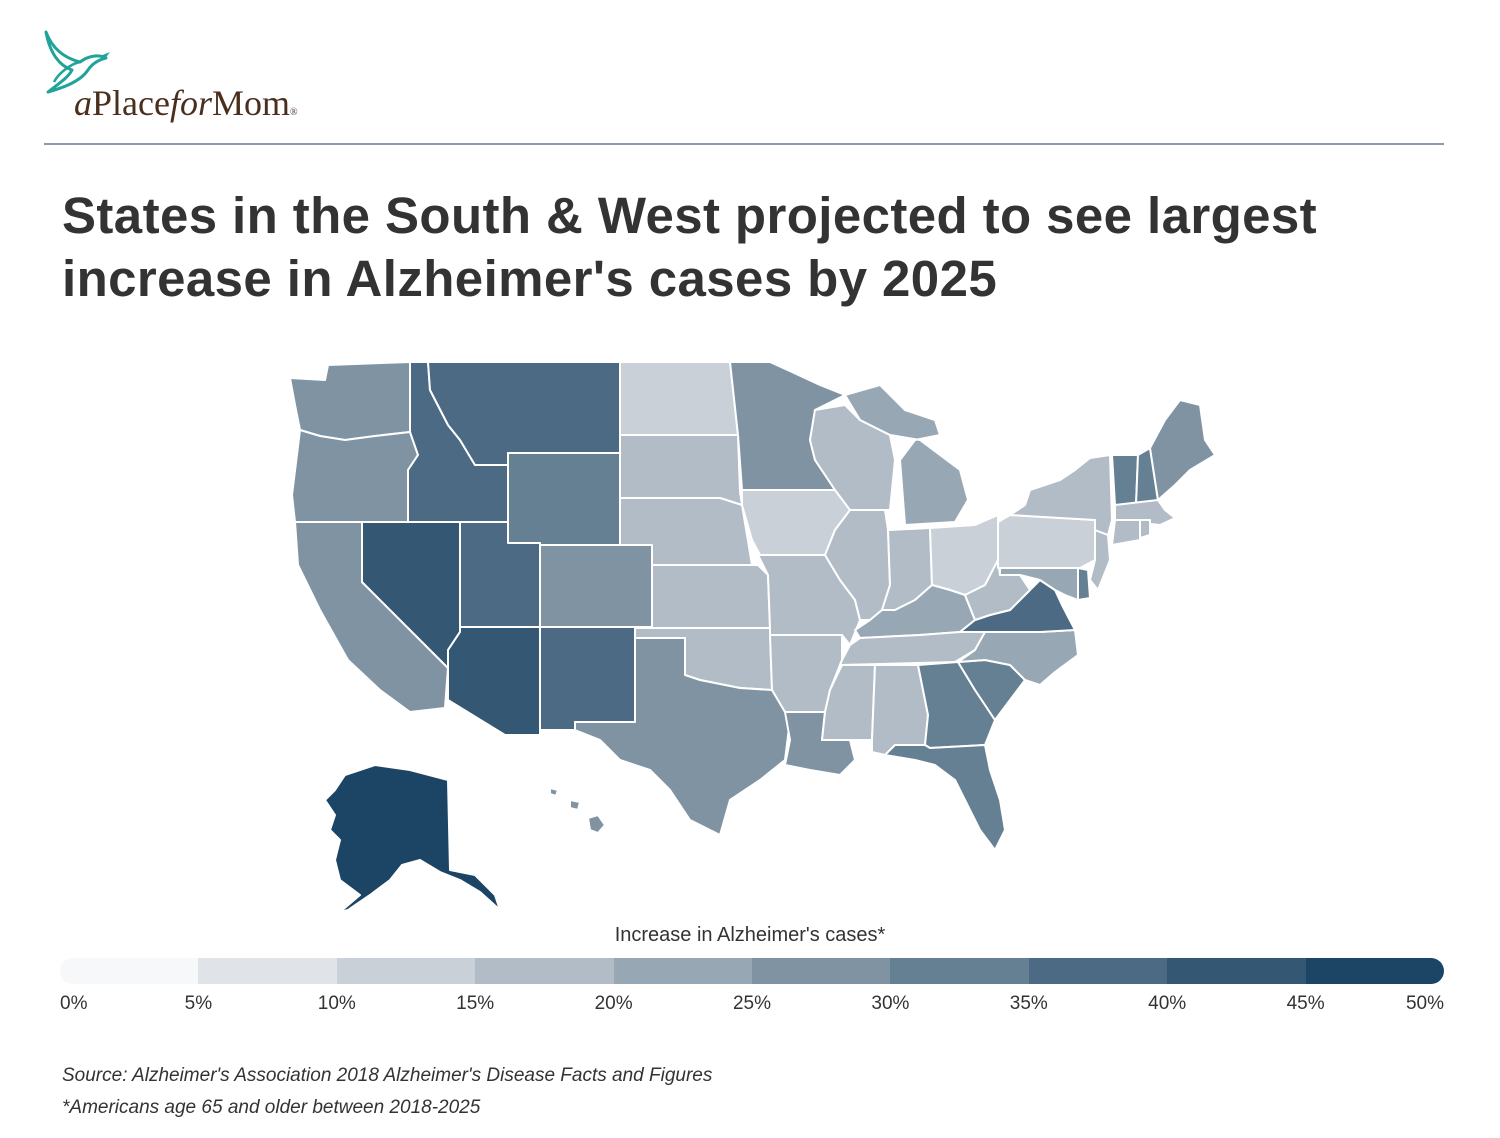 Image resolution: width=1500 pixels, height=1138 pixels. I want to click on state-tx, so click(682, 736).